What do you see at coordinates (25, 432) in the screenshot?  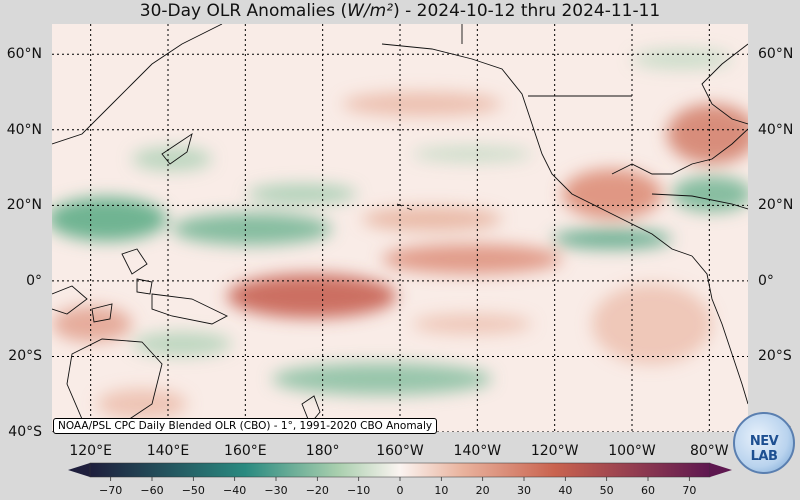 I see `lat-label-left: 40°S` at bounding box center [25, 432].